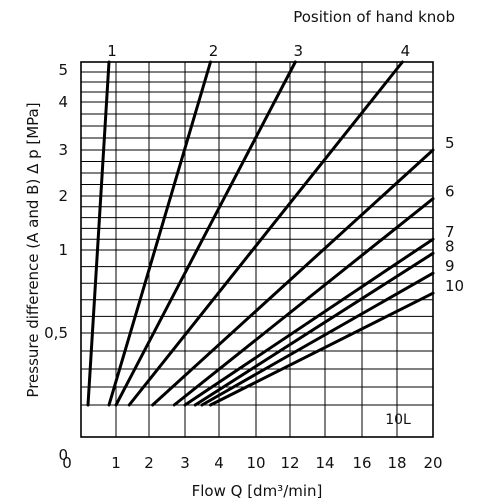 This screenshot has width=478, height=504. I want to click on y-tick-label: 5, so click(63, 70).